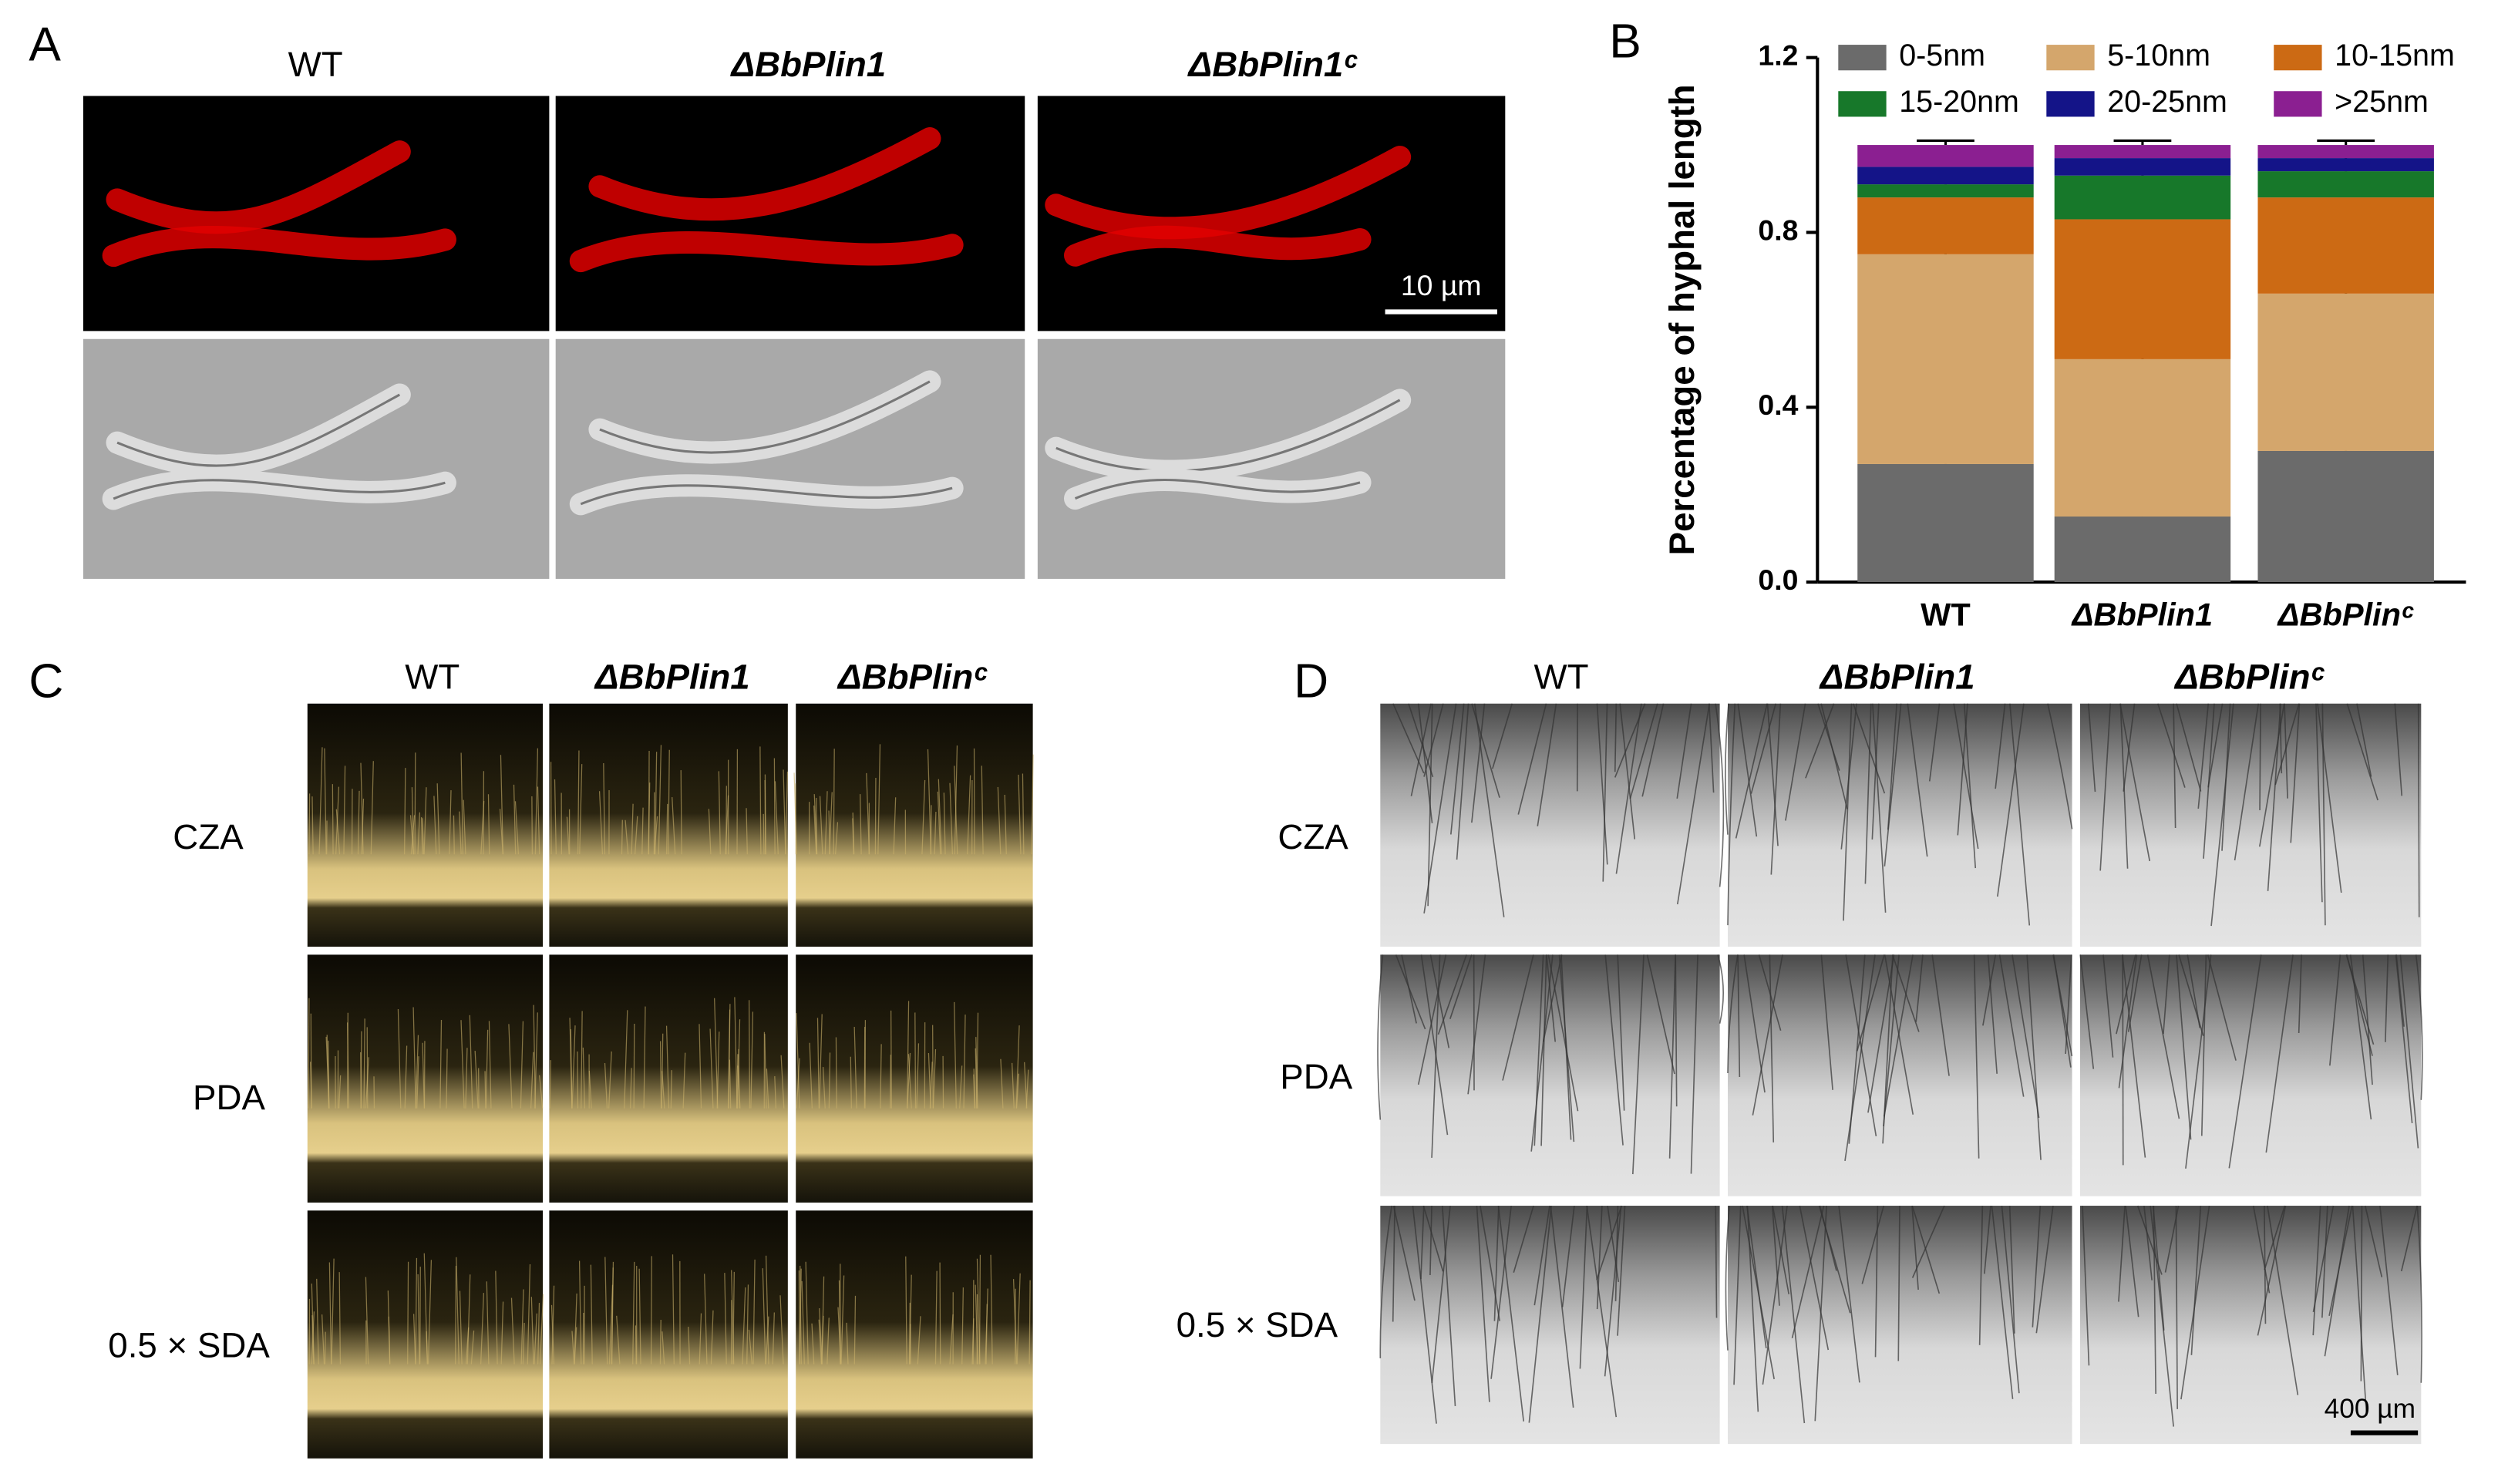 The width and height of the screenshot is (2498, 1484). Describe the element at coordinates (1442, 285) in the screenshot. I see `scale-bar-label: 10 µm` at that location.